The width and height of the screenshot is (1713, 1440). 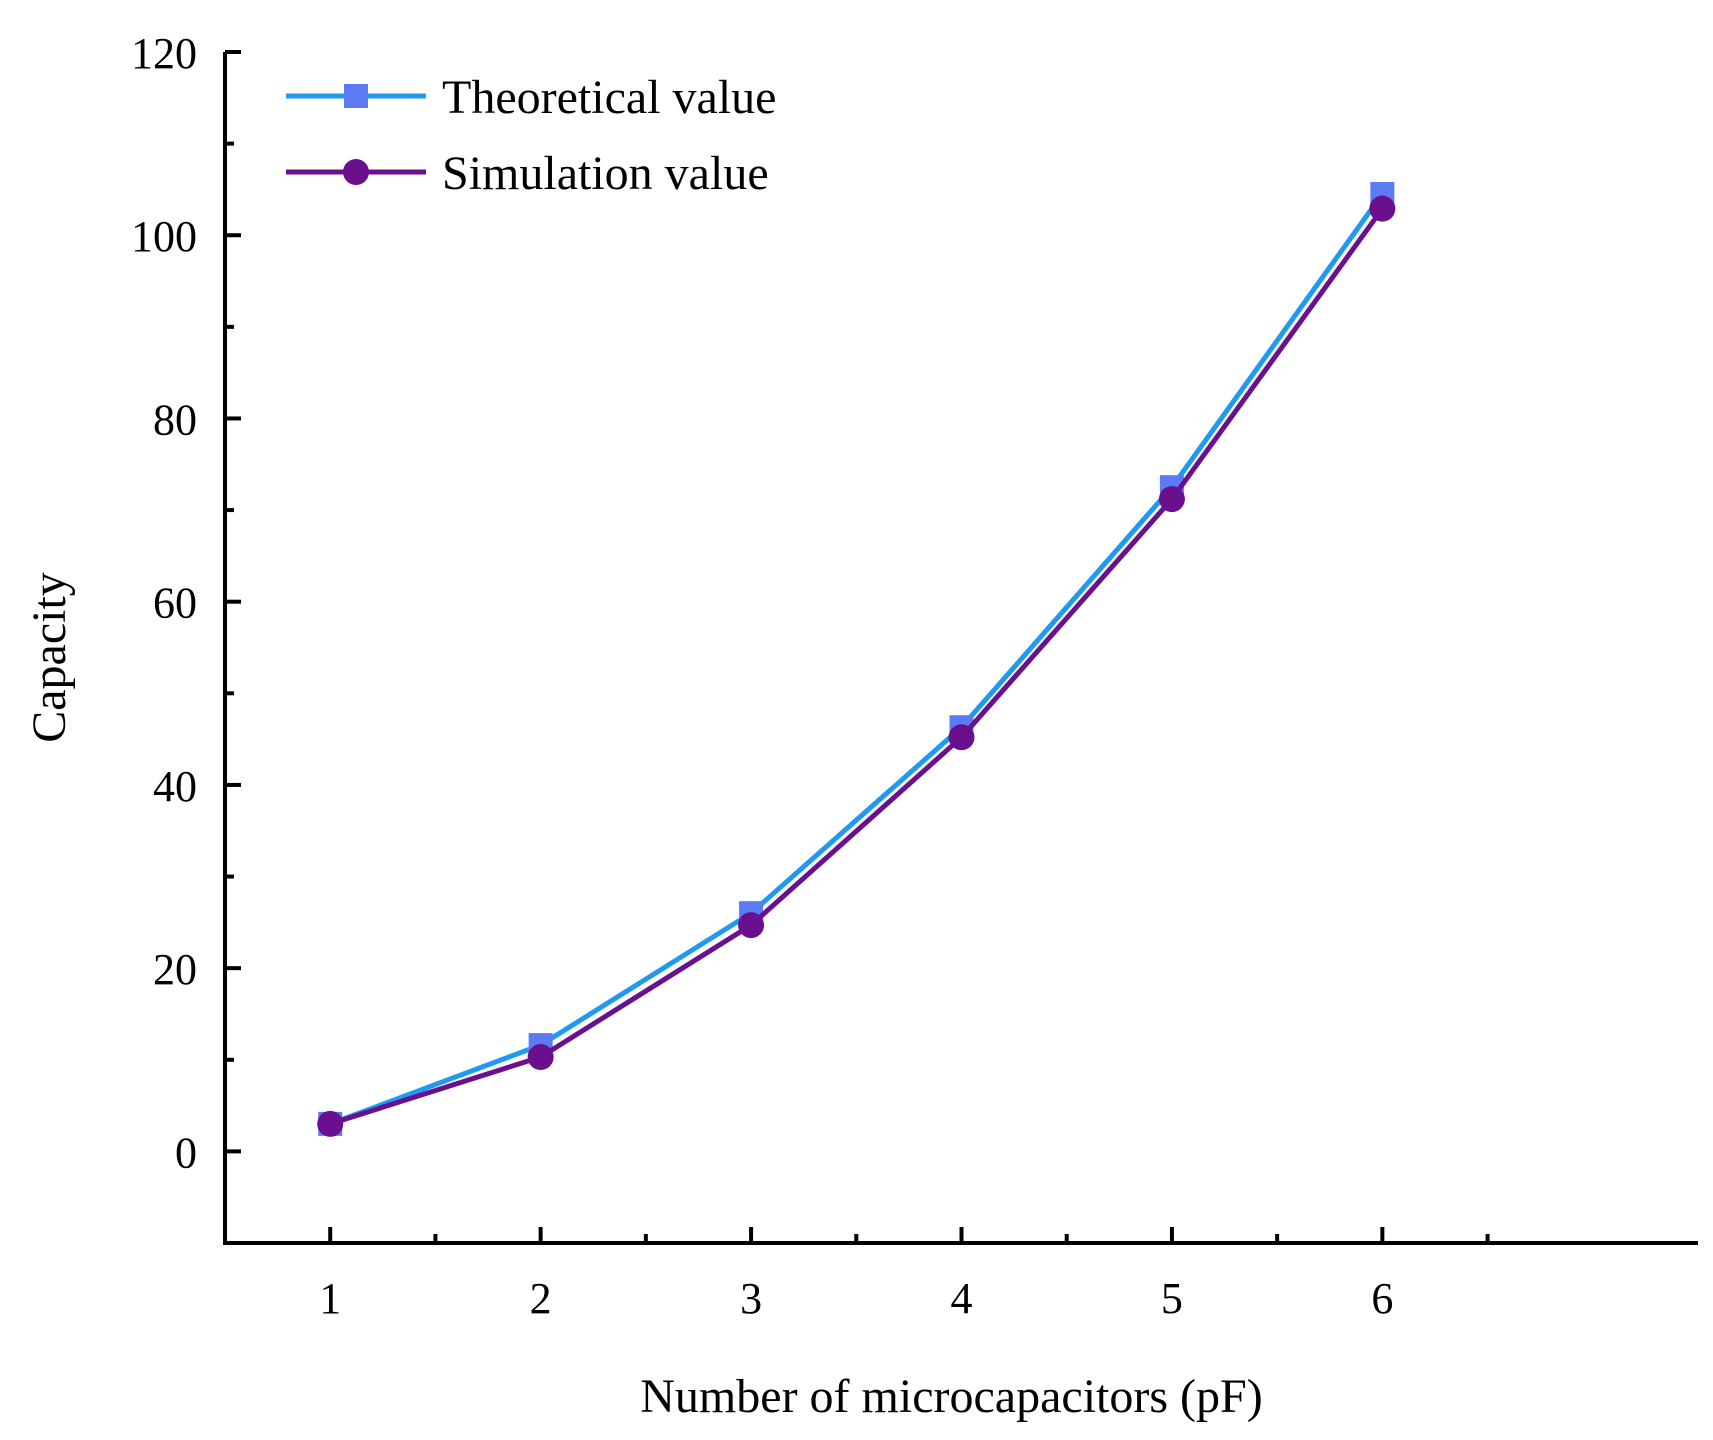 I want to click on y-tick-label: 80, so click(x=175, y=419).